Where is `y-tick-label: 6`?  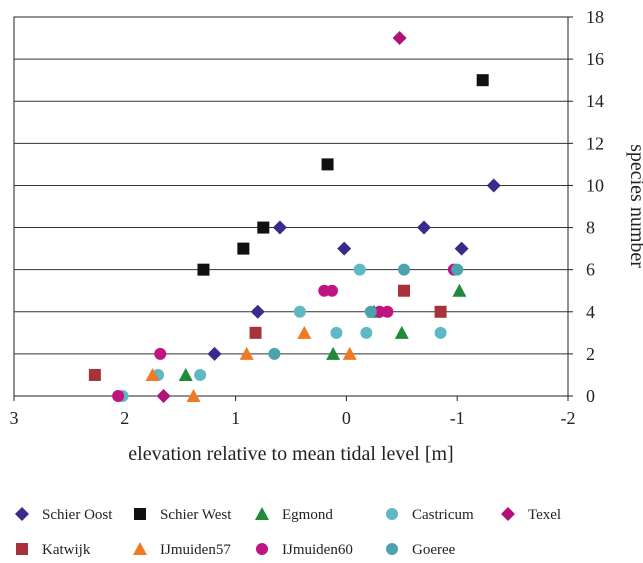 y-tick-label: 6 is located at coordinates (590, 270).